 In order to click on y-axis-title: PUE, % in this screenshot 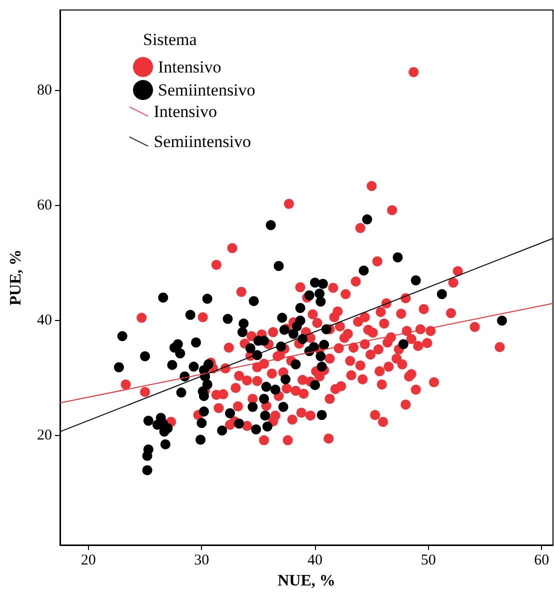, I will do `click(16, 278)`.